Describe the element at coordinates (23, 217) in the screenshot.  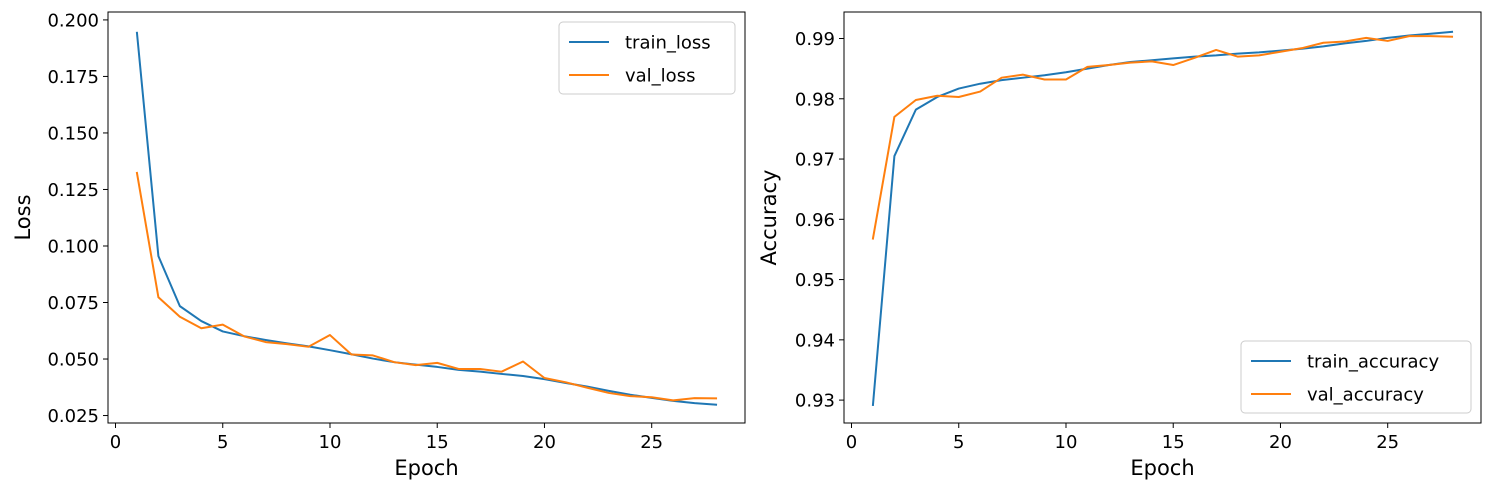
I see `y-axis-label: Loss` at that location.